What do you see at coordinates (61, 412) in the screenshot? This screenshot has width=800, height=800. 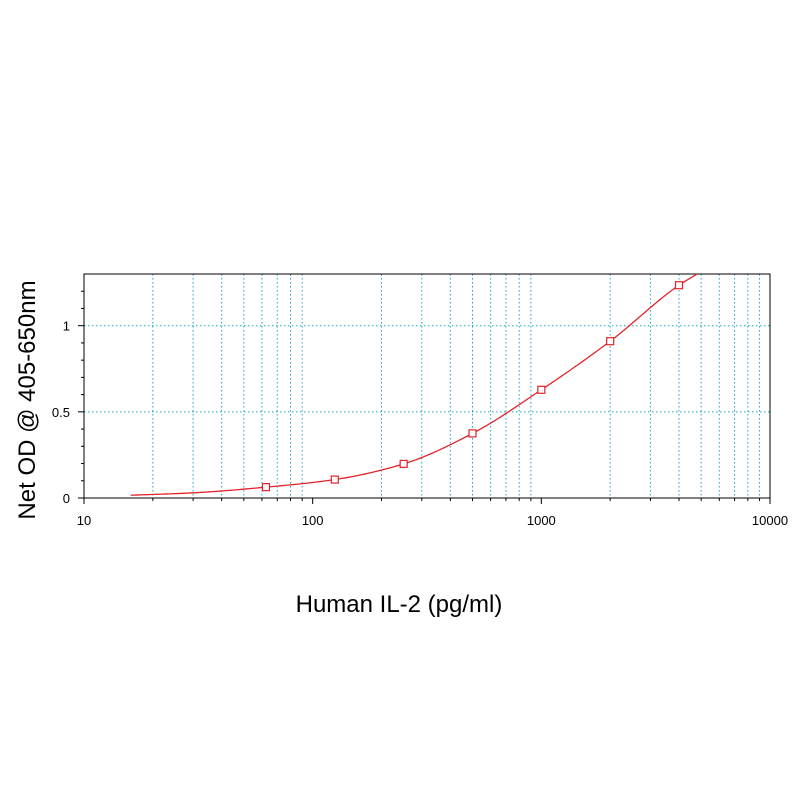 I see `y-tick-label: 0.5` at bounding box center [61, 412].